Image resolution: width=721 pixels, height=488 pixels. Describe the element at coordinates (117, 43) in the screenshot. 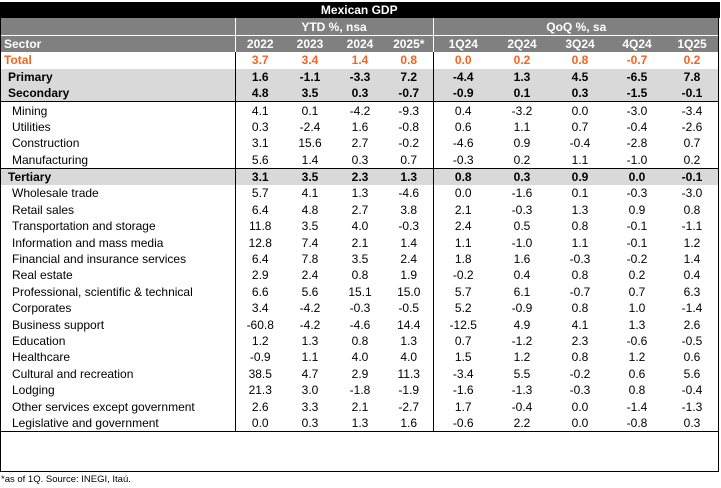

I see `sector-column-header: Sector` at that location.